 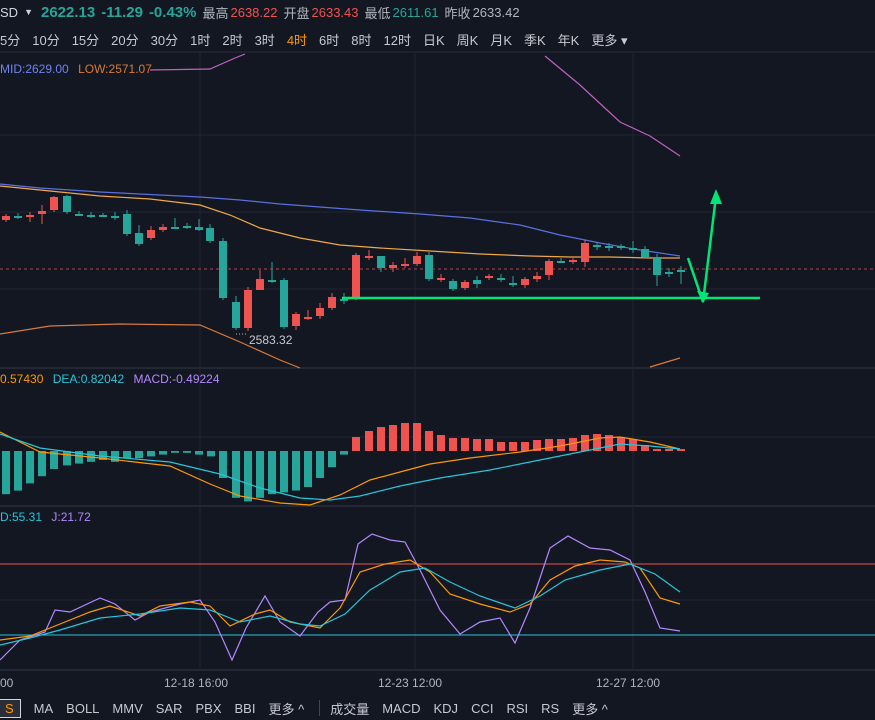 What do you see at coordinates (10, 40) in the screenshot?
I see `timeframe-0: 5分` at bounding box center [10, 40].